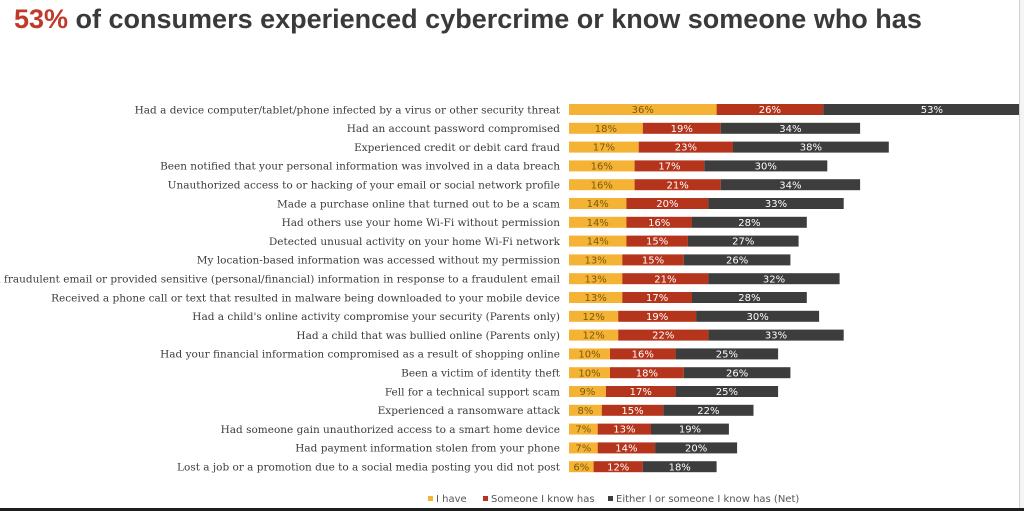 The height and width of the screenshot is (511, 1024). I want to click on window-right-edge, so click(1021, 255).